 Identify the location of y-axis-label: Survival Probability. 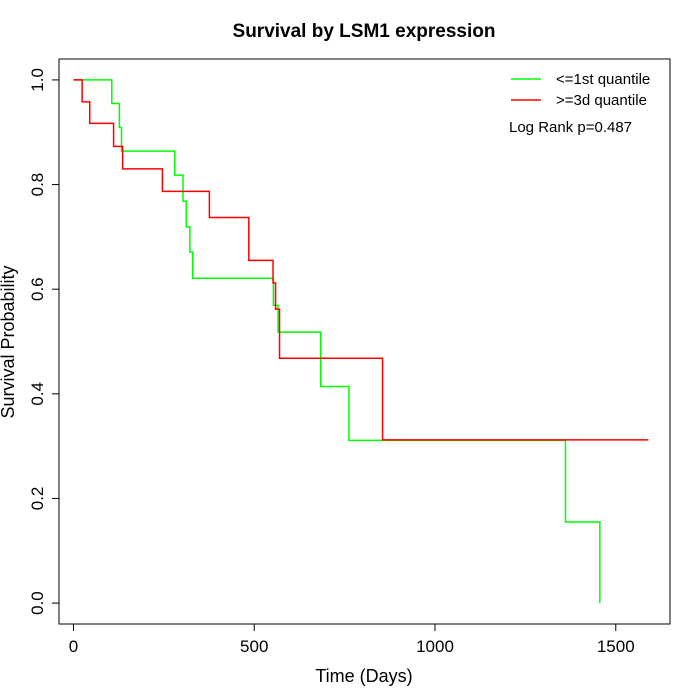
(9, 341).